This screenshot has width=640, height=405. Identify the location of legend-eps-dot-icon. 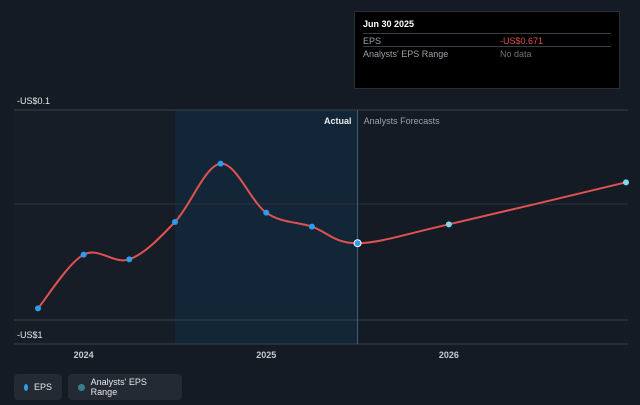
(26, 387).